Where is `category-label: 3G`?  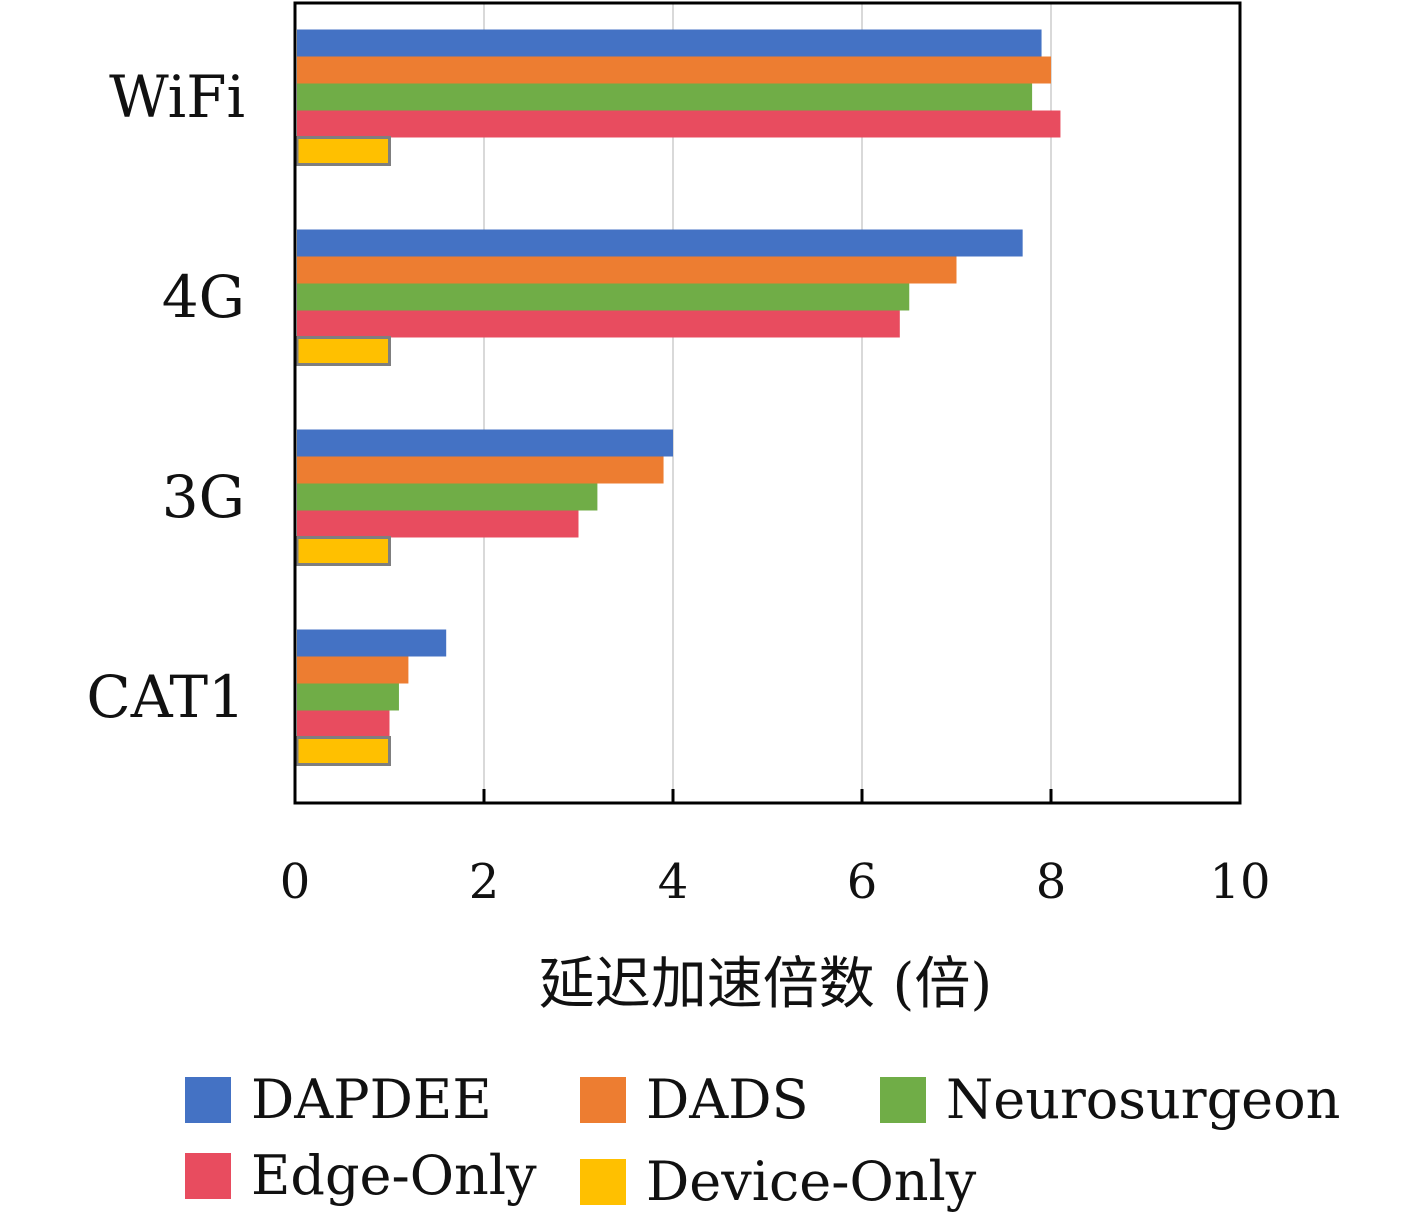 category-label: 3G is located at coordinates (203, 497).